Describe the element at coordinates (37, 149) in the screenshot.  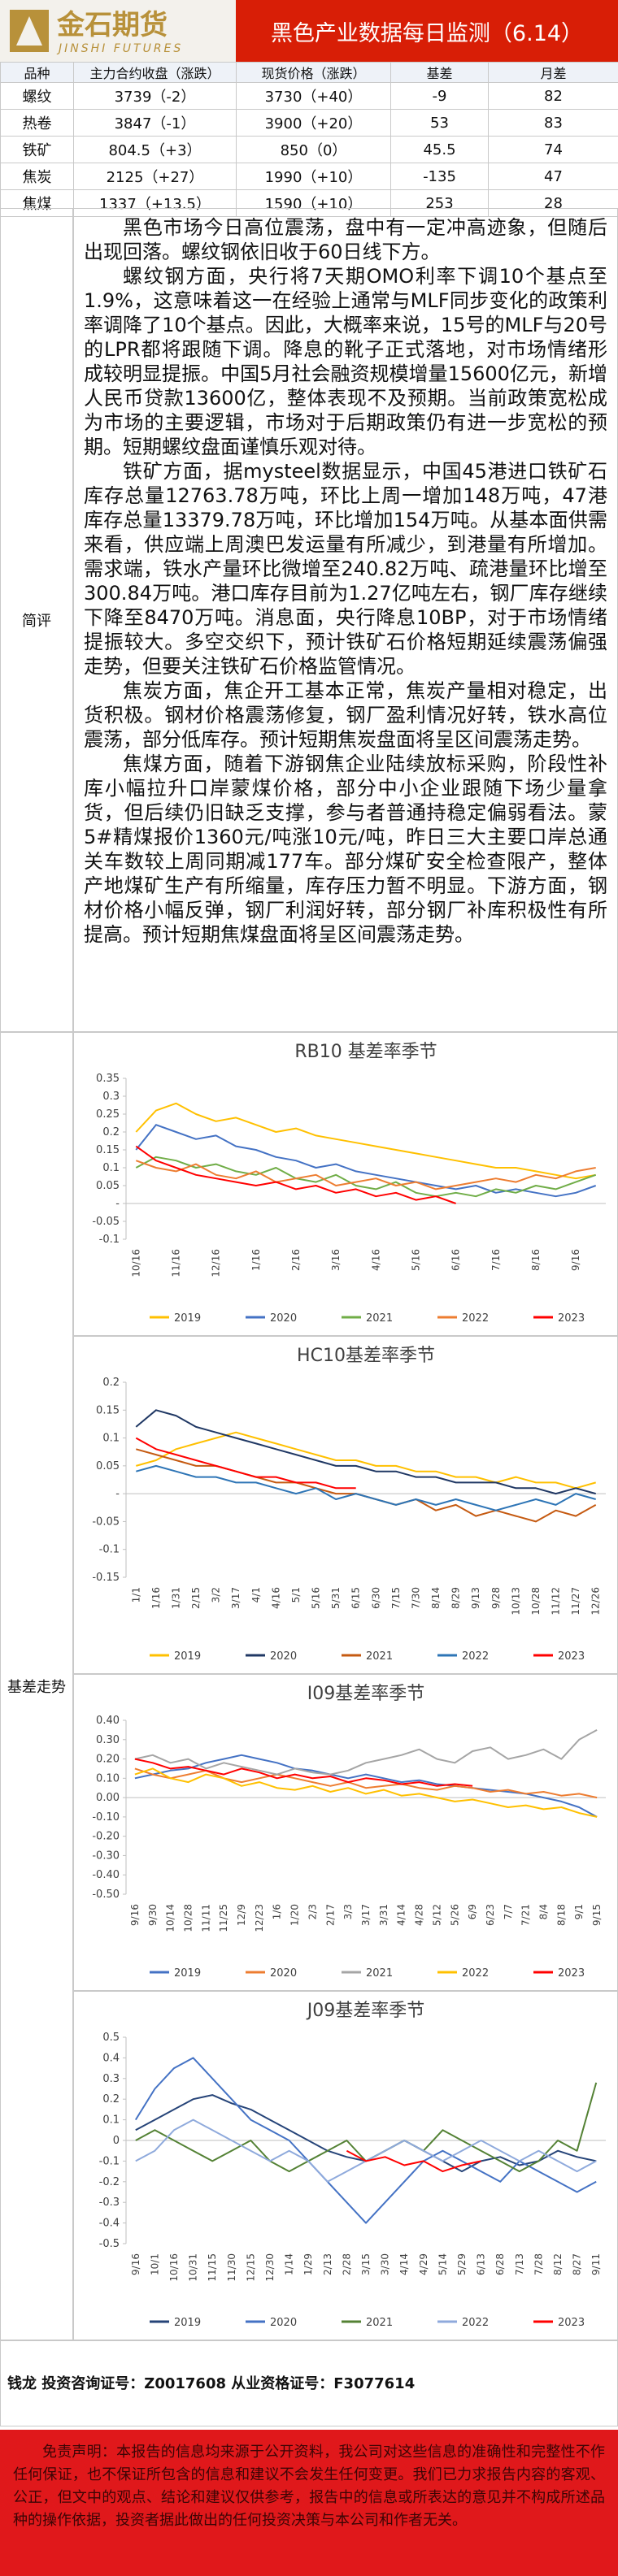
I see `table-cell: 铁矿` at that location.